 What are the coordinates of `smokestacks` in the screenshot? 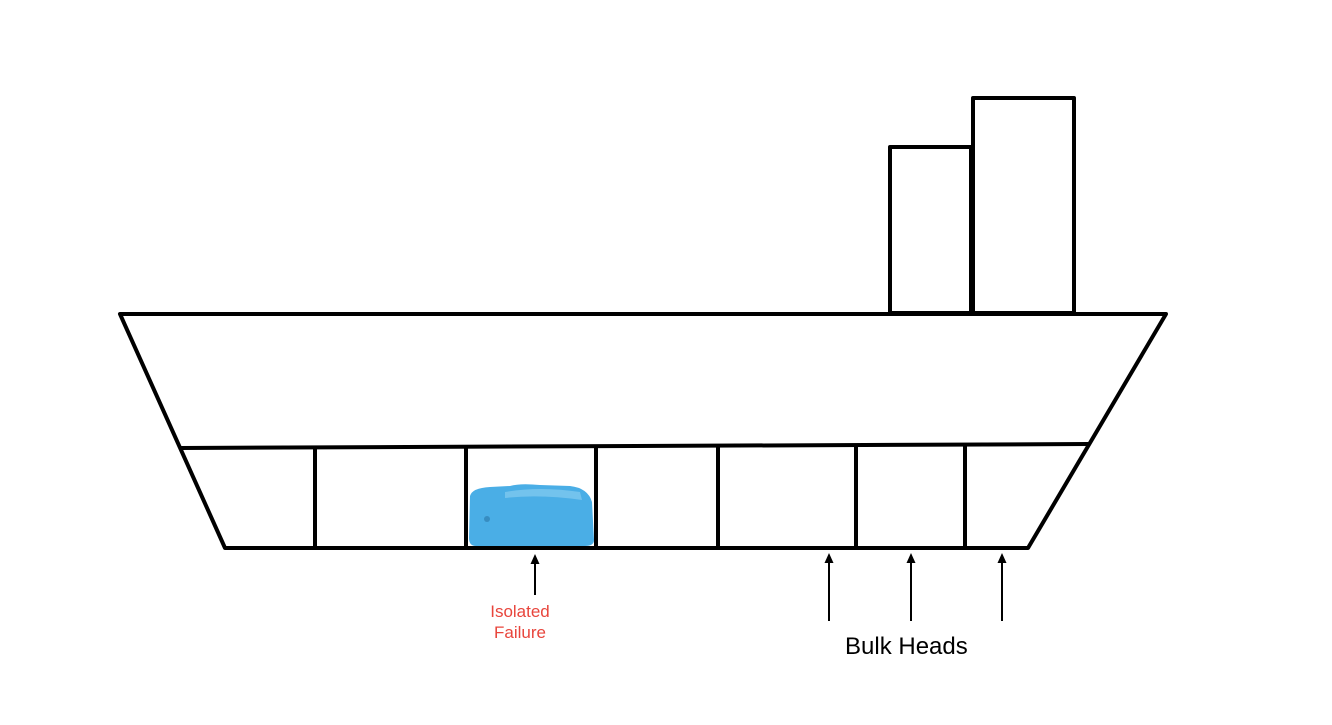 It's located at (982, 205).